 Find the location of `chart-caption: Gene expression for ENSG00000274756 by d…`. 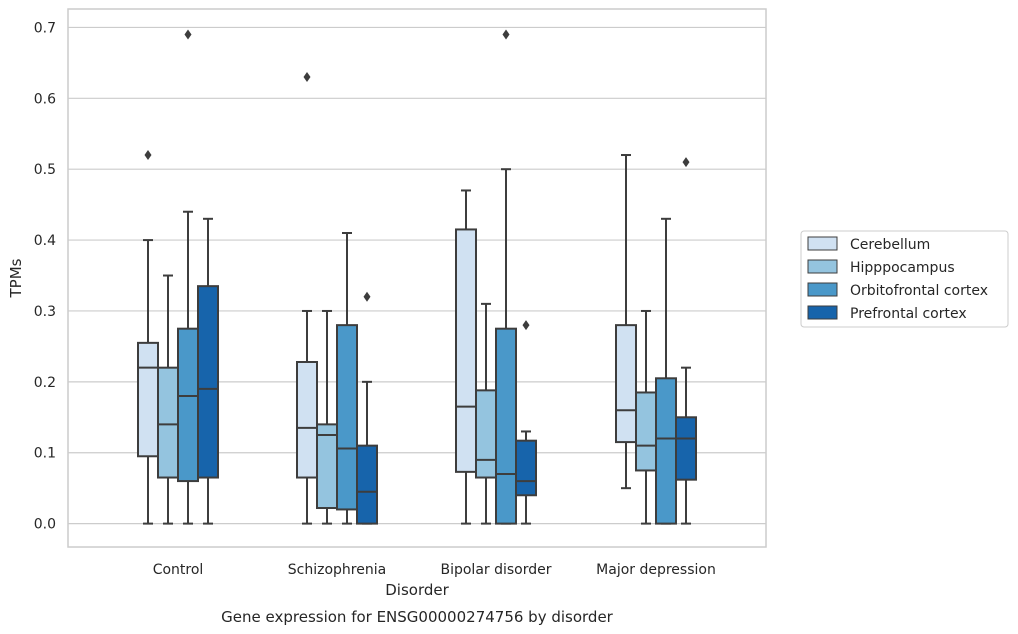

chart-caption: Gene expression for ENSG00000274756 by d… is located at coordinates (417, 617).